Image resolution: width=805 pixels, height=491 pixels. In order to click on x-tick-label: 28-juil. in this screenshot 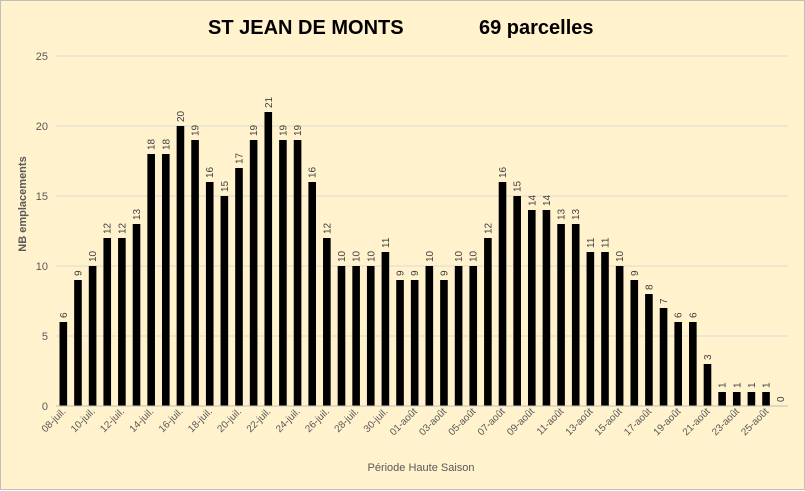, I will do `click(347, 420)`.